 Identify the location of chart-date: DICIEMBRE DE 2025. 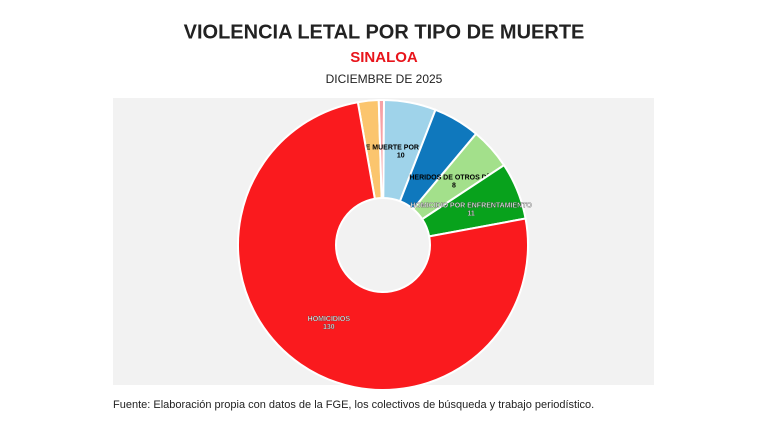
(384, 79).